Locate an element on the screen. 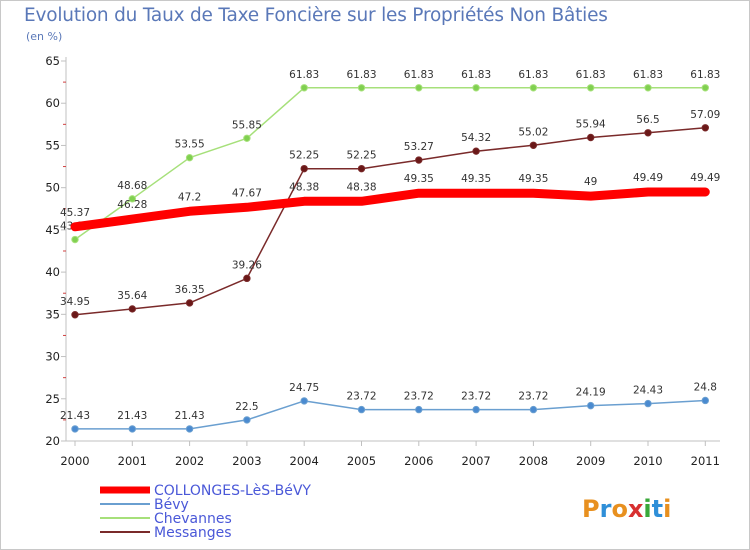 This screenshot has height=550, width=750. legend-label: Chevannes is located at coordinates (193, 519).